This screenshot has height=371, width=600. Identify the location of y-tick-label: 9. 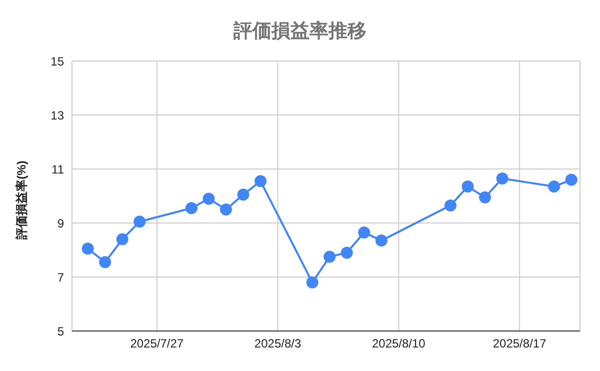
(60, 223).